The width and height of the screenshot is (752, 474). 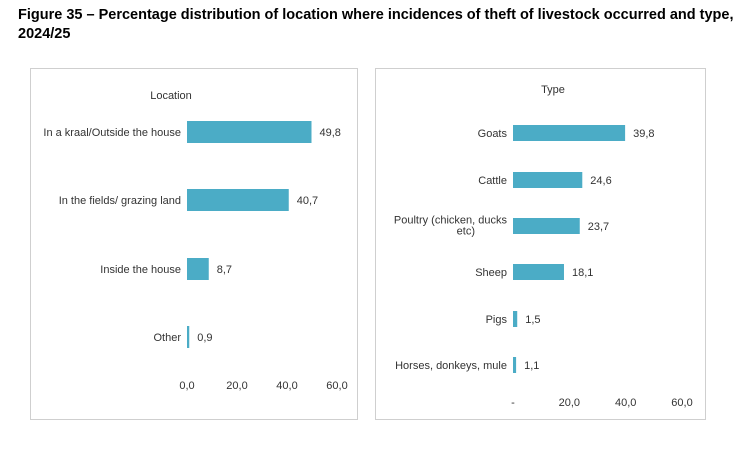 I want to click on chart-title: Location, so click(x=171, y=96).